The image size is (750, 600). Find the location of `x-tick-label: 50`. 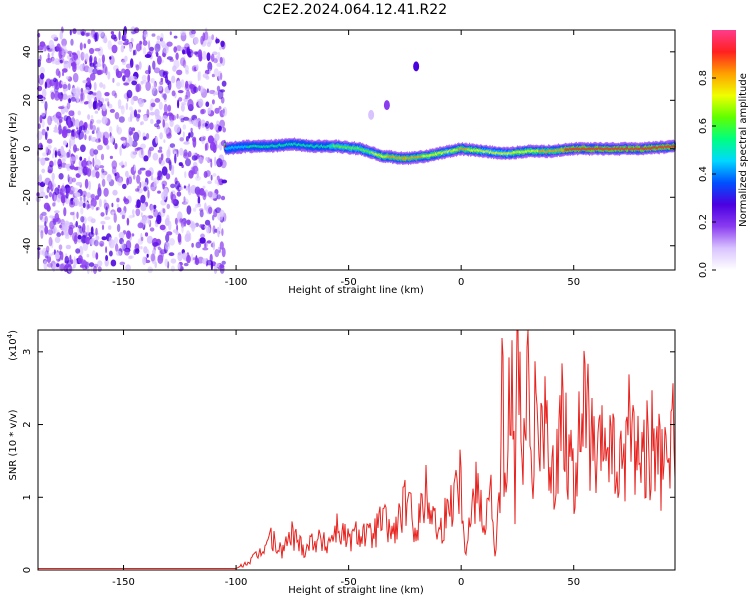

x-tick-label: 50 is located at coordinates (573, 282).